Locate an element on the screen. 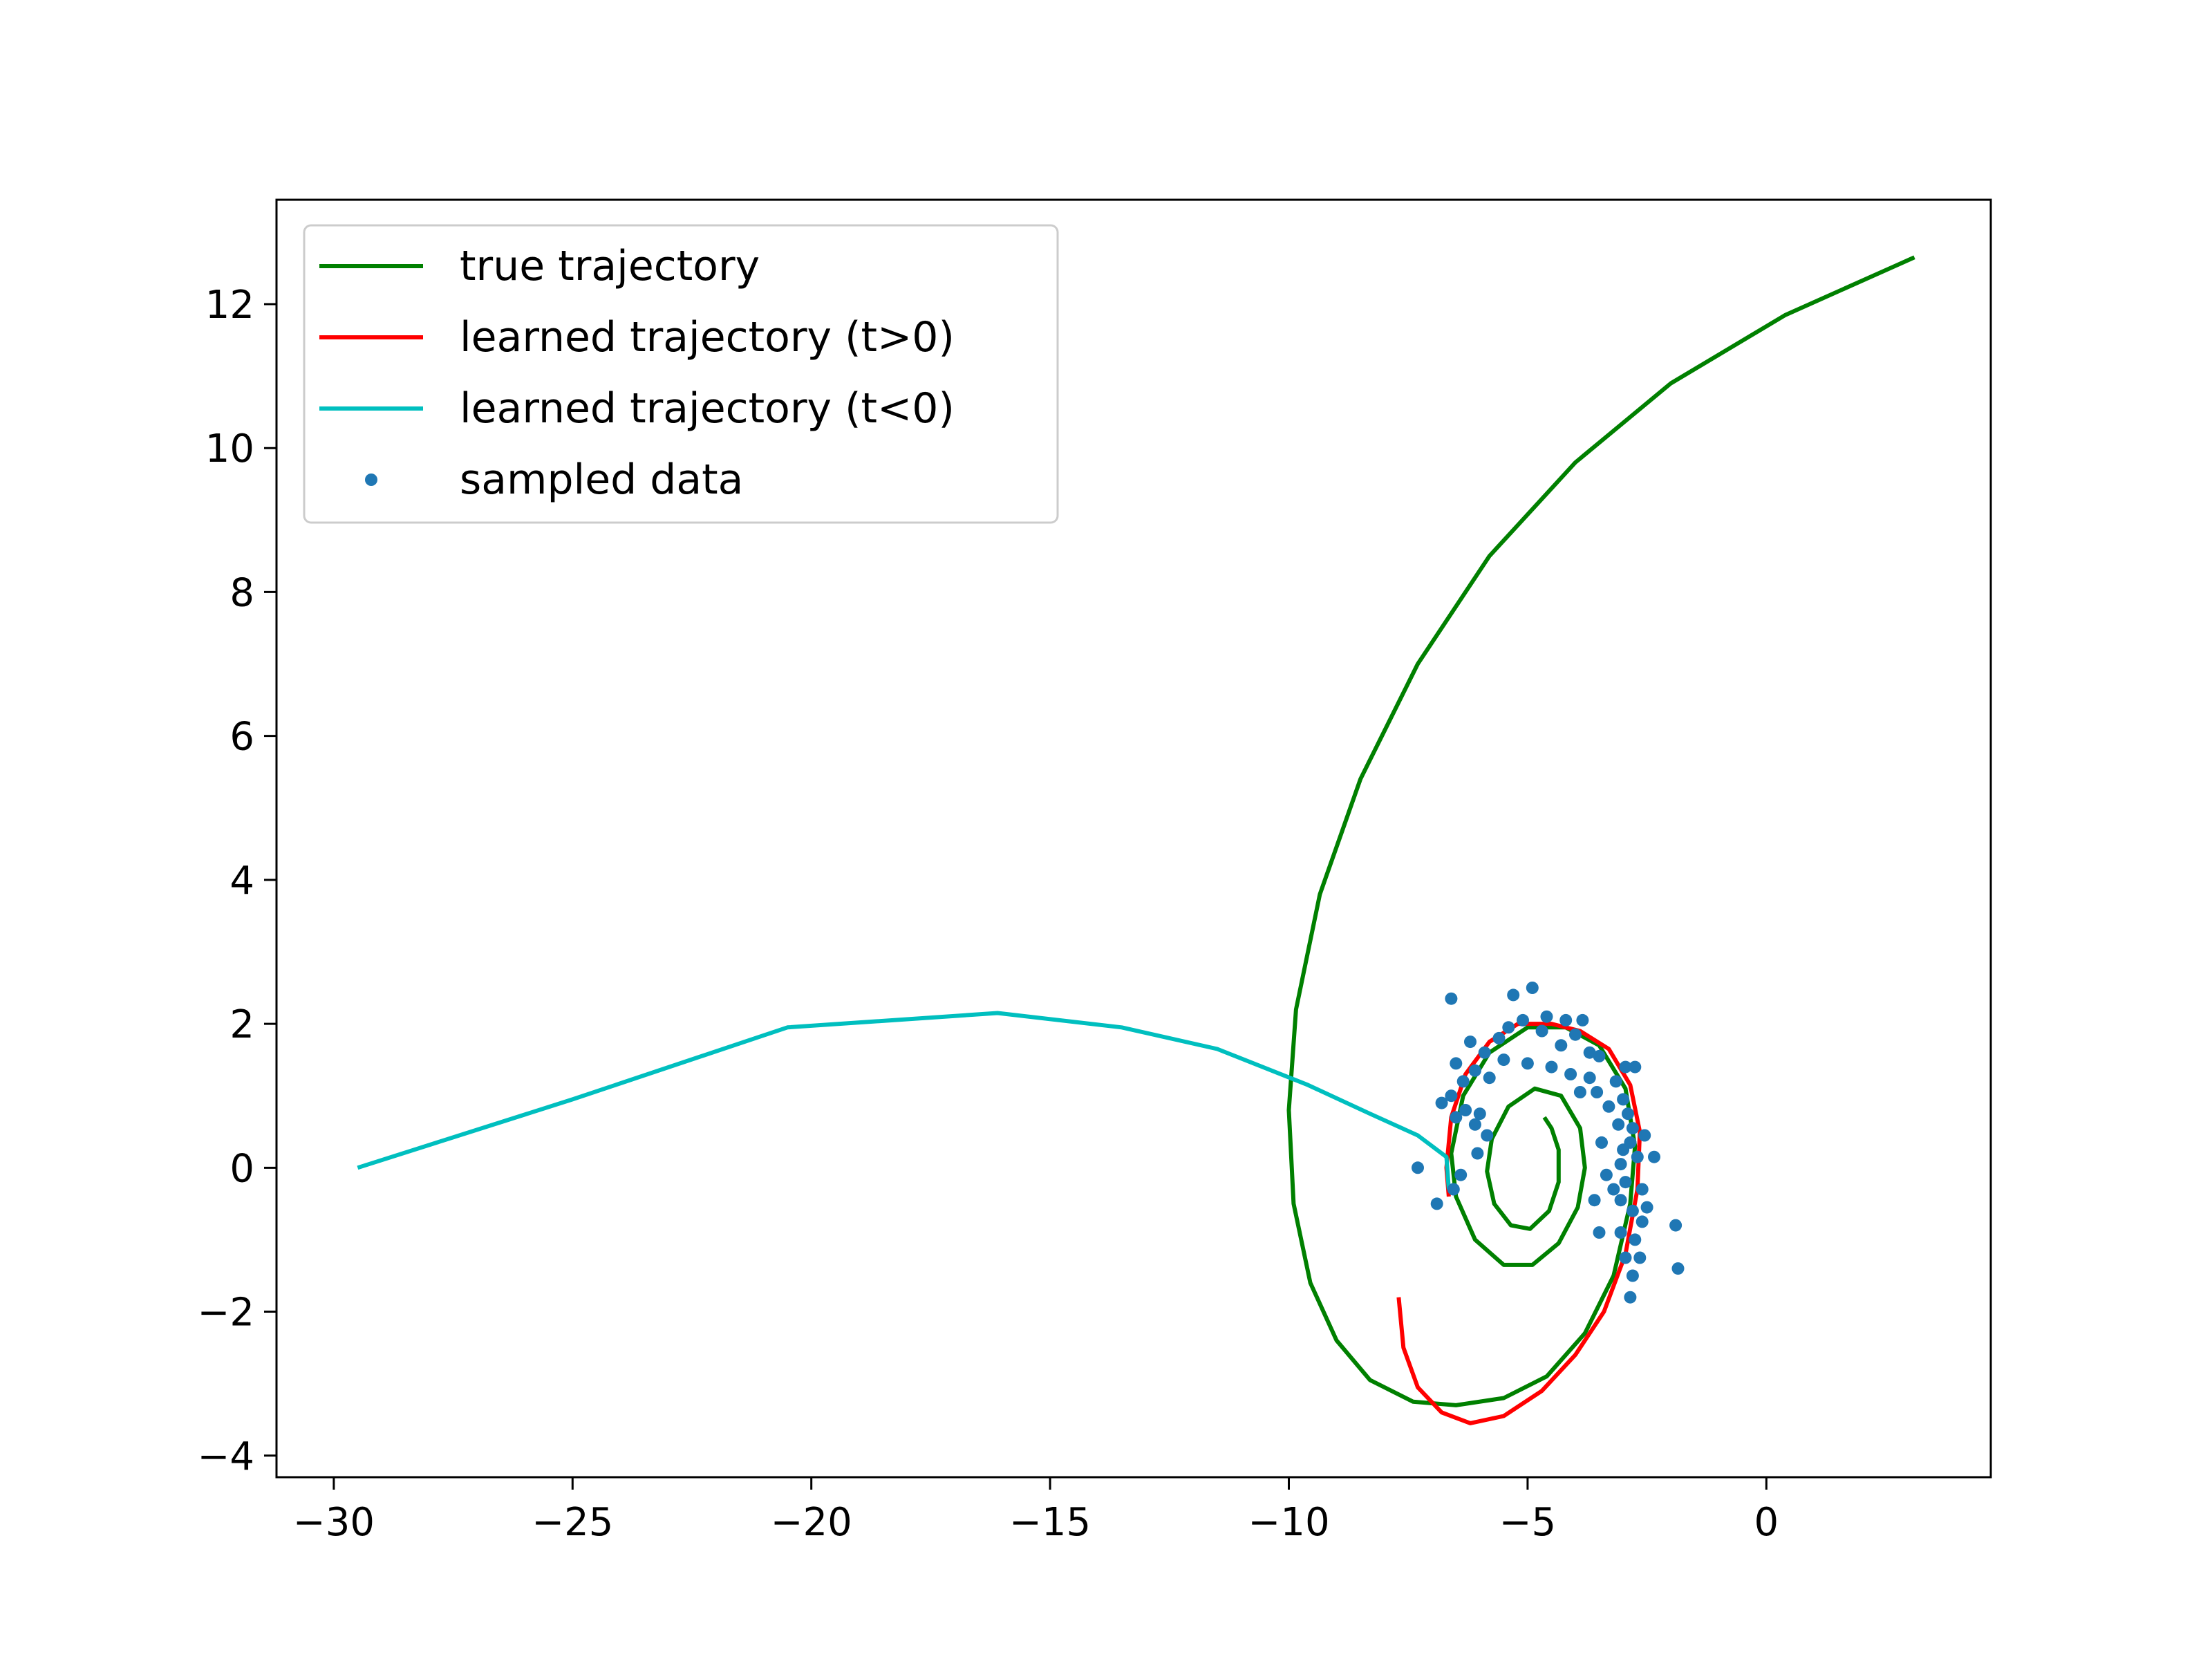 This screenshot has height=1659, width=2212. y-tick-label: −4 is located at coordinates (225, 1456).